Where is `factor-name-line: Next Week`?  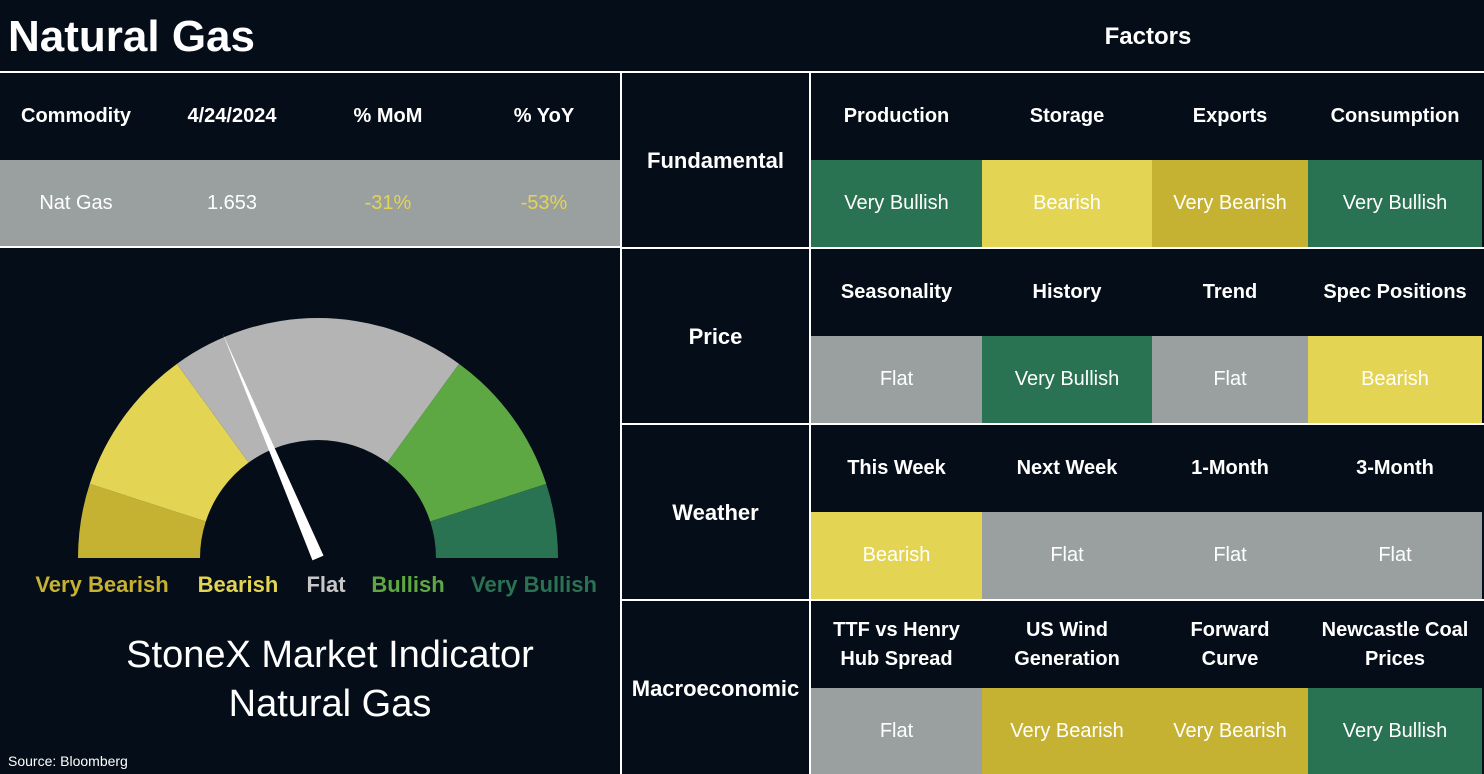 factor-name-line: Next Week is located at coordinates (1067, 468).